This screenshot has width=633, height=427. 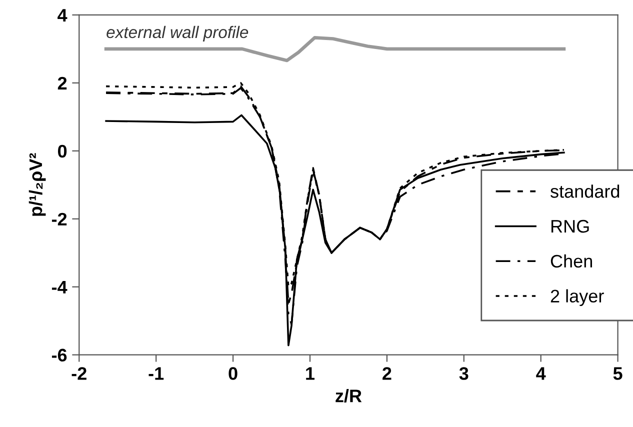 I want to click on y-tick-label: 4, so click(x=63, y=15).